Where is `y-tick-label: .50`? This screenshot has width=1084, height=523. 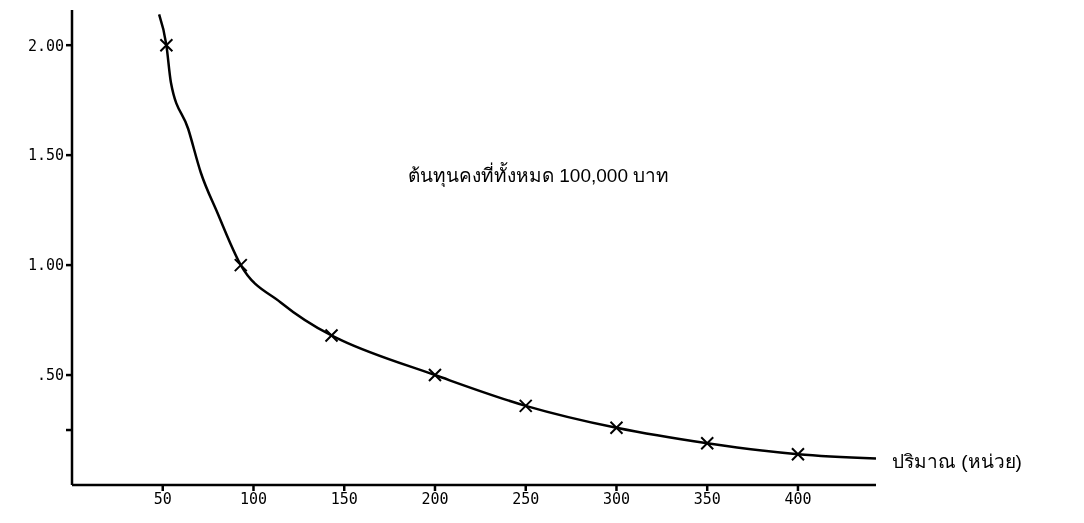
y-tick-label: .50 is located at coordinates (50, 375).